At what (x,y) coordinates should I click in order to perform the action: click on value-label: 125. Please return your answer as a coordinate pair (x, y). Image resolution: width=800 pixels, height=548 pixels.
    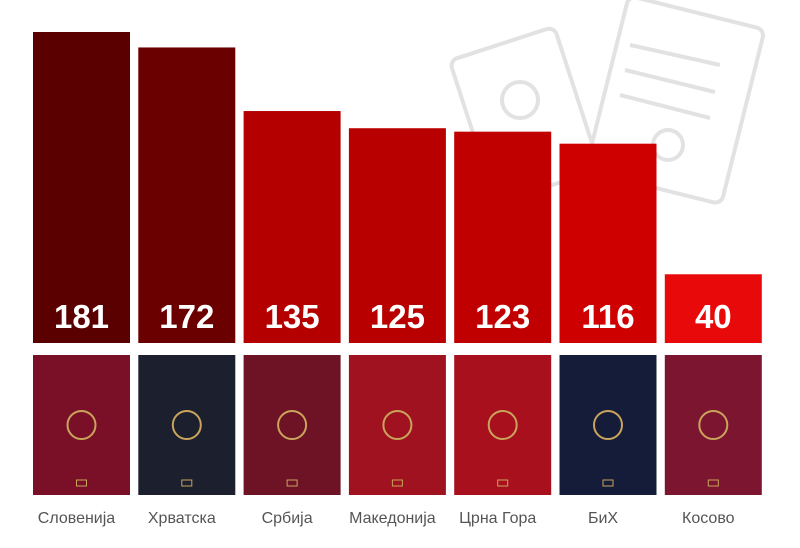
    Looking at the image, I should click on (397, 316).